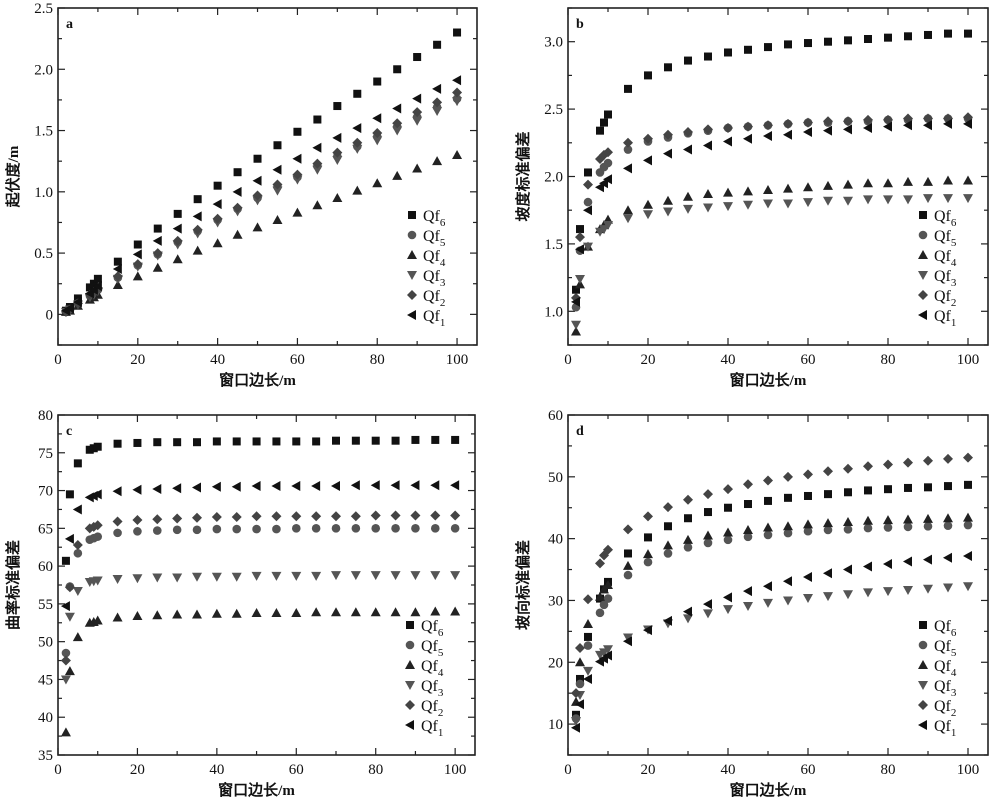  What do you see at coordinates (771, 641) in the screenshot?
I see `series-qf1` at bounding box center [771, 641].